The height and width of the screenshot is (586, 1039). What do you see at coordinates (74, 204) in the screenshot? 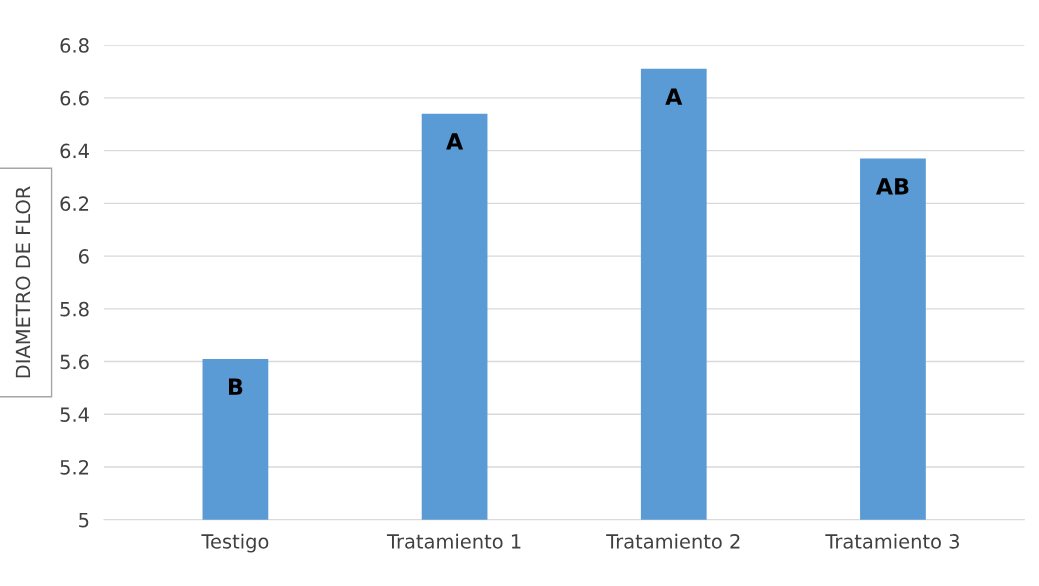
I see `y-tick-label: 6.2` at bounding box center [74, 204].